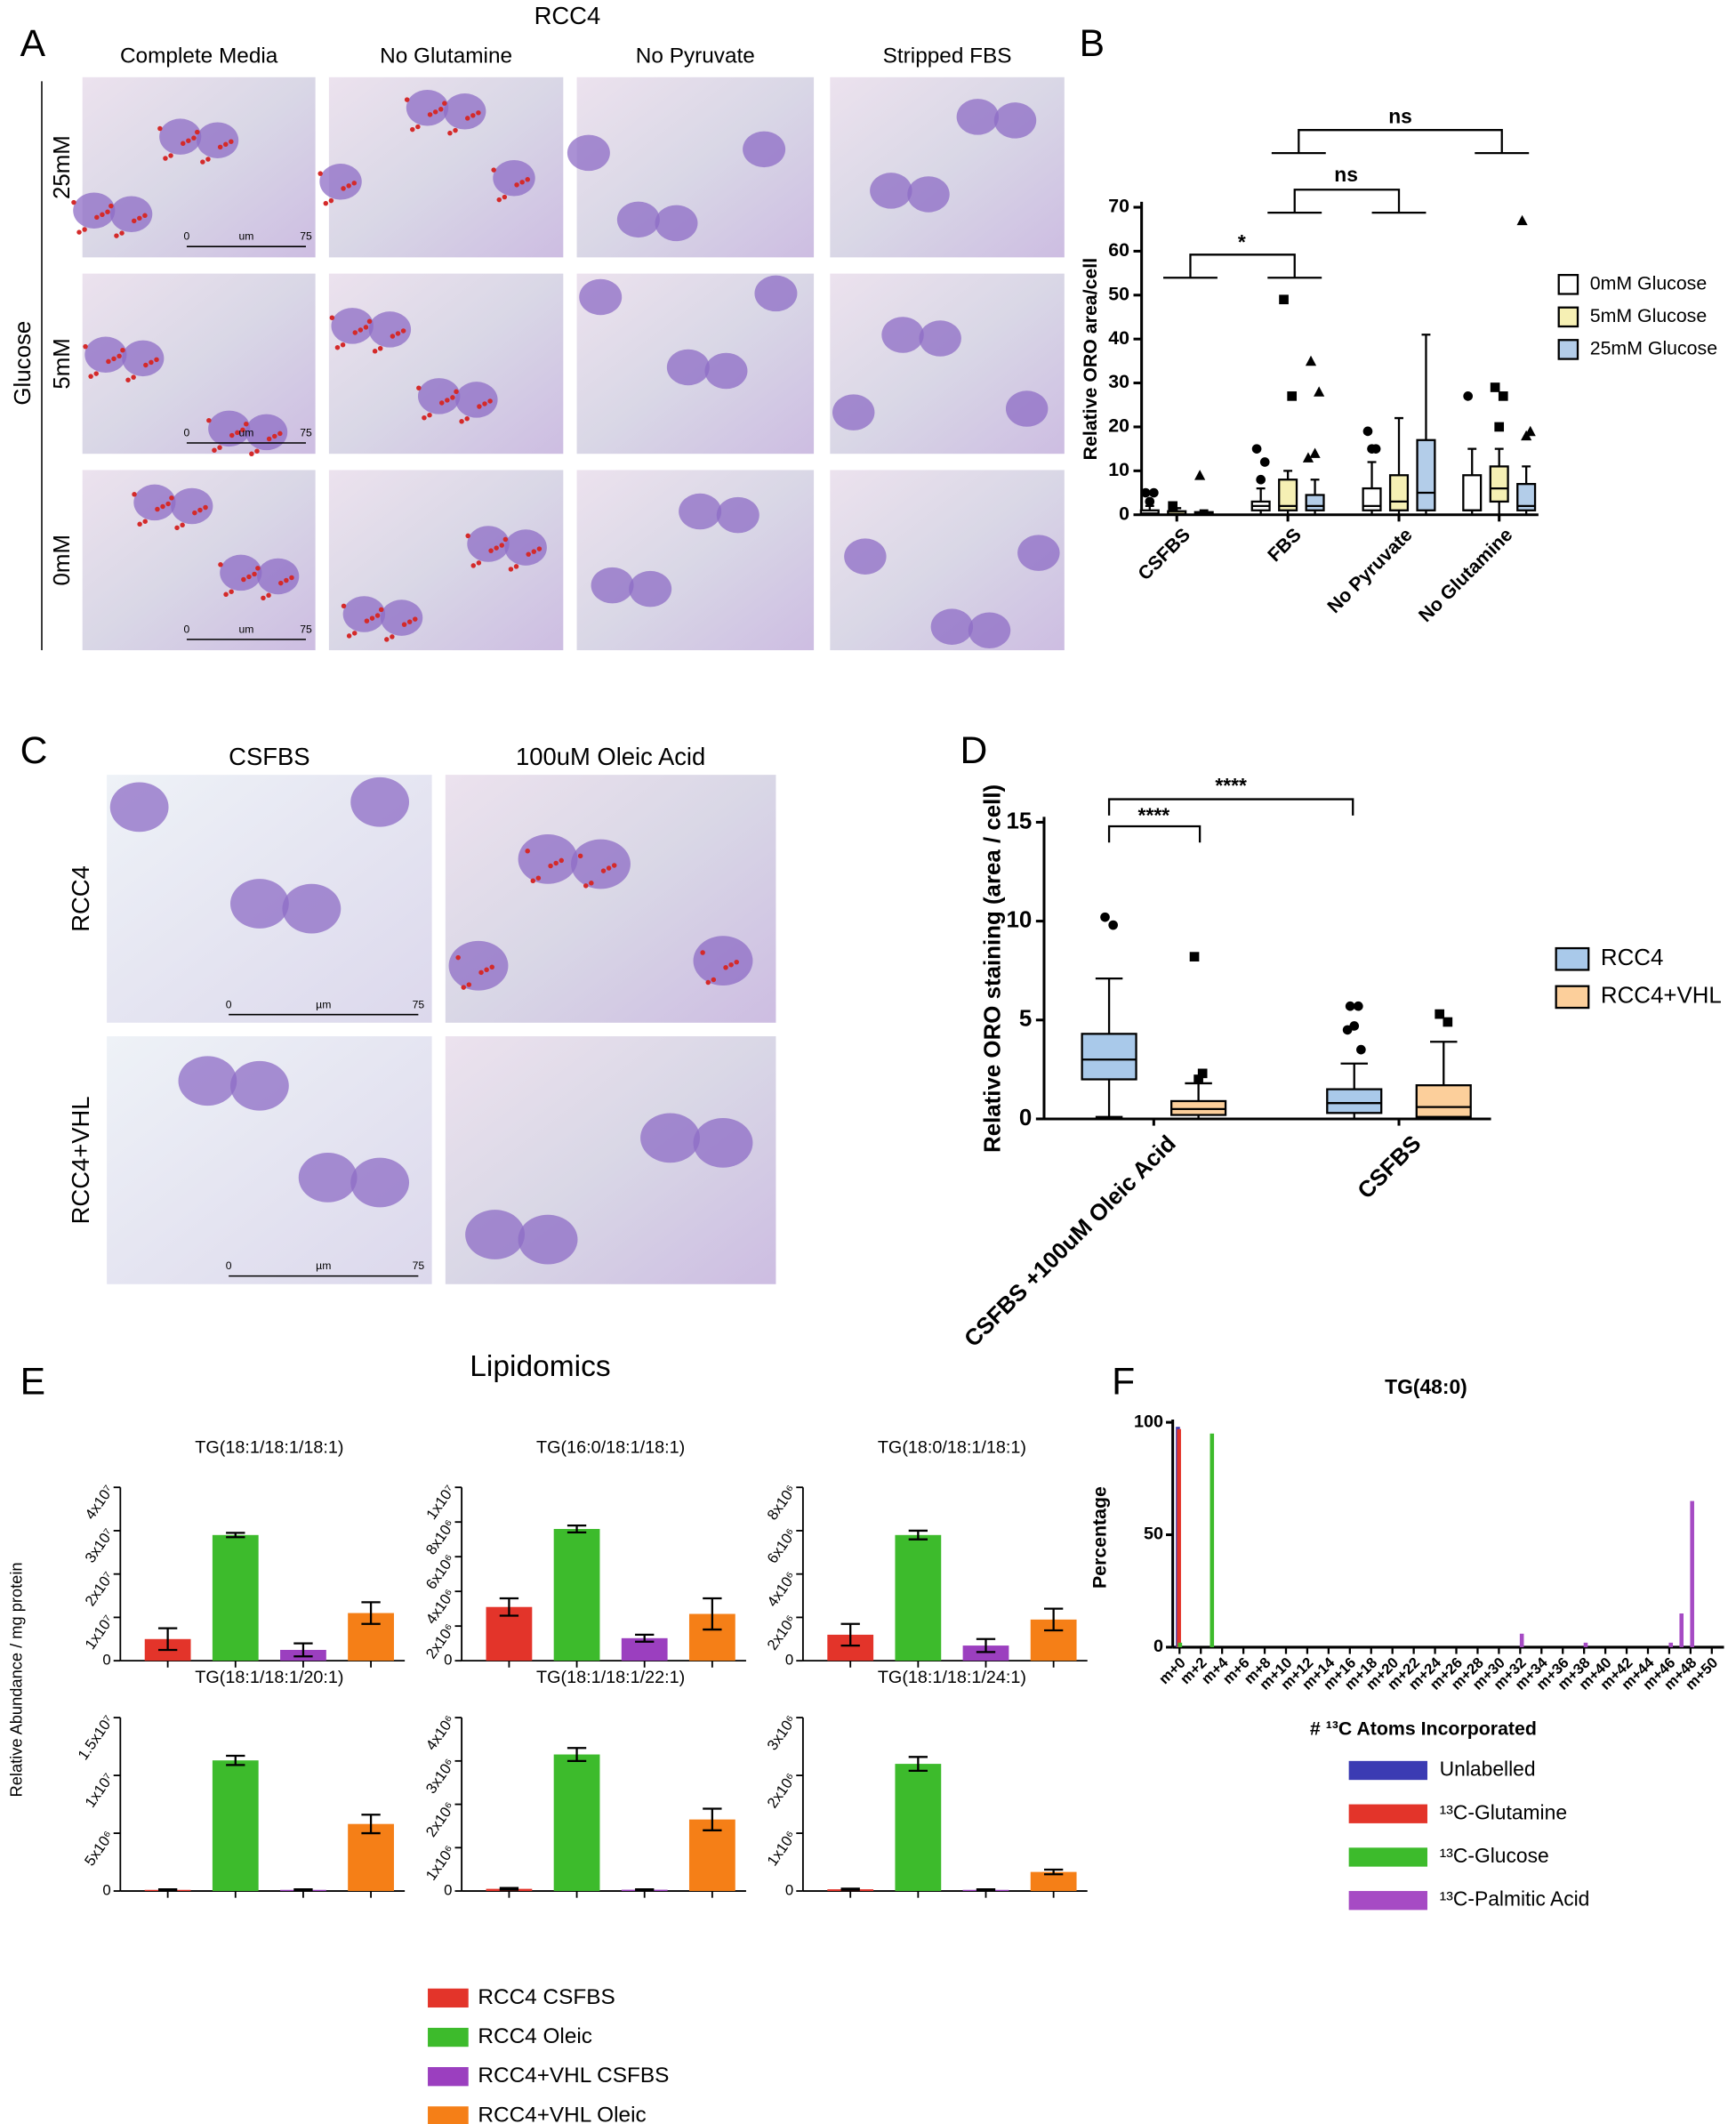 Image resolution: width=1736 pixels, height=2124 pixels. Describe the element at coordinates (1123, 1382) in the screenshot. I see `panel-label: F` at that location.